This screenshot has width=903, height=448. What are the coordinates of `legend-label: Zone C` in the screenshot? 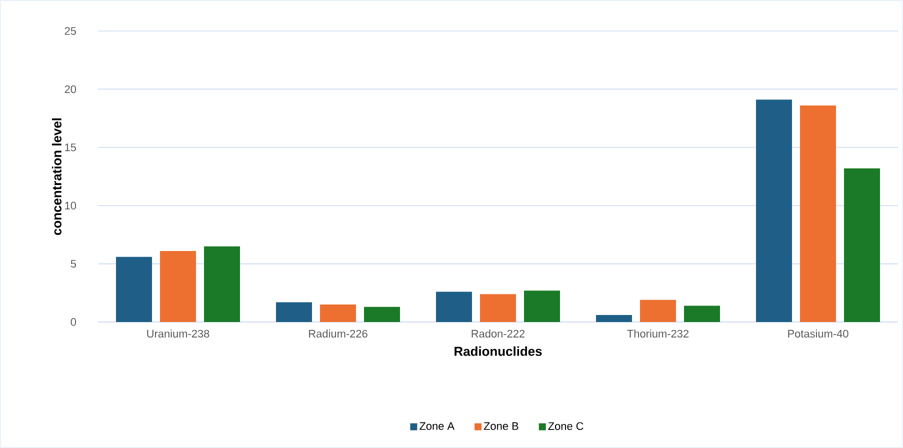 It's located at (566, 426).